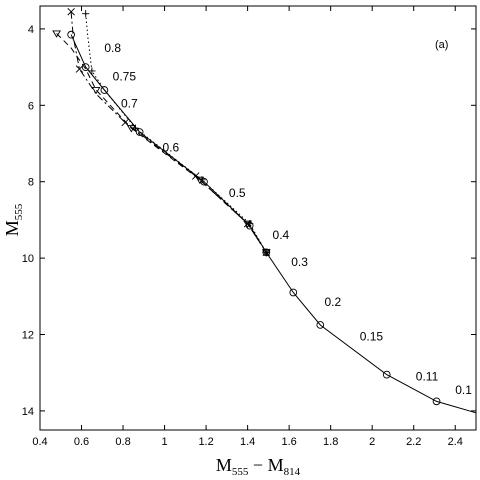 Image resolution: width=480 pixels, height=480 pixels. I want to click on mass-label: 0.75, so click(125, 77).